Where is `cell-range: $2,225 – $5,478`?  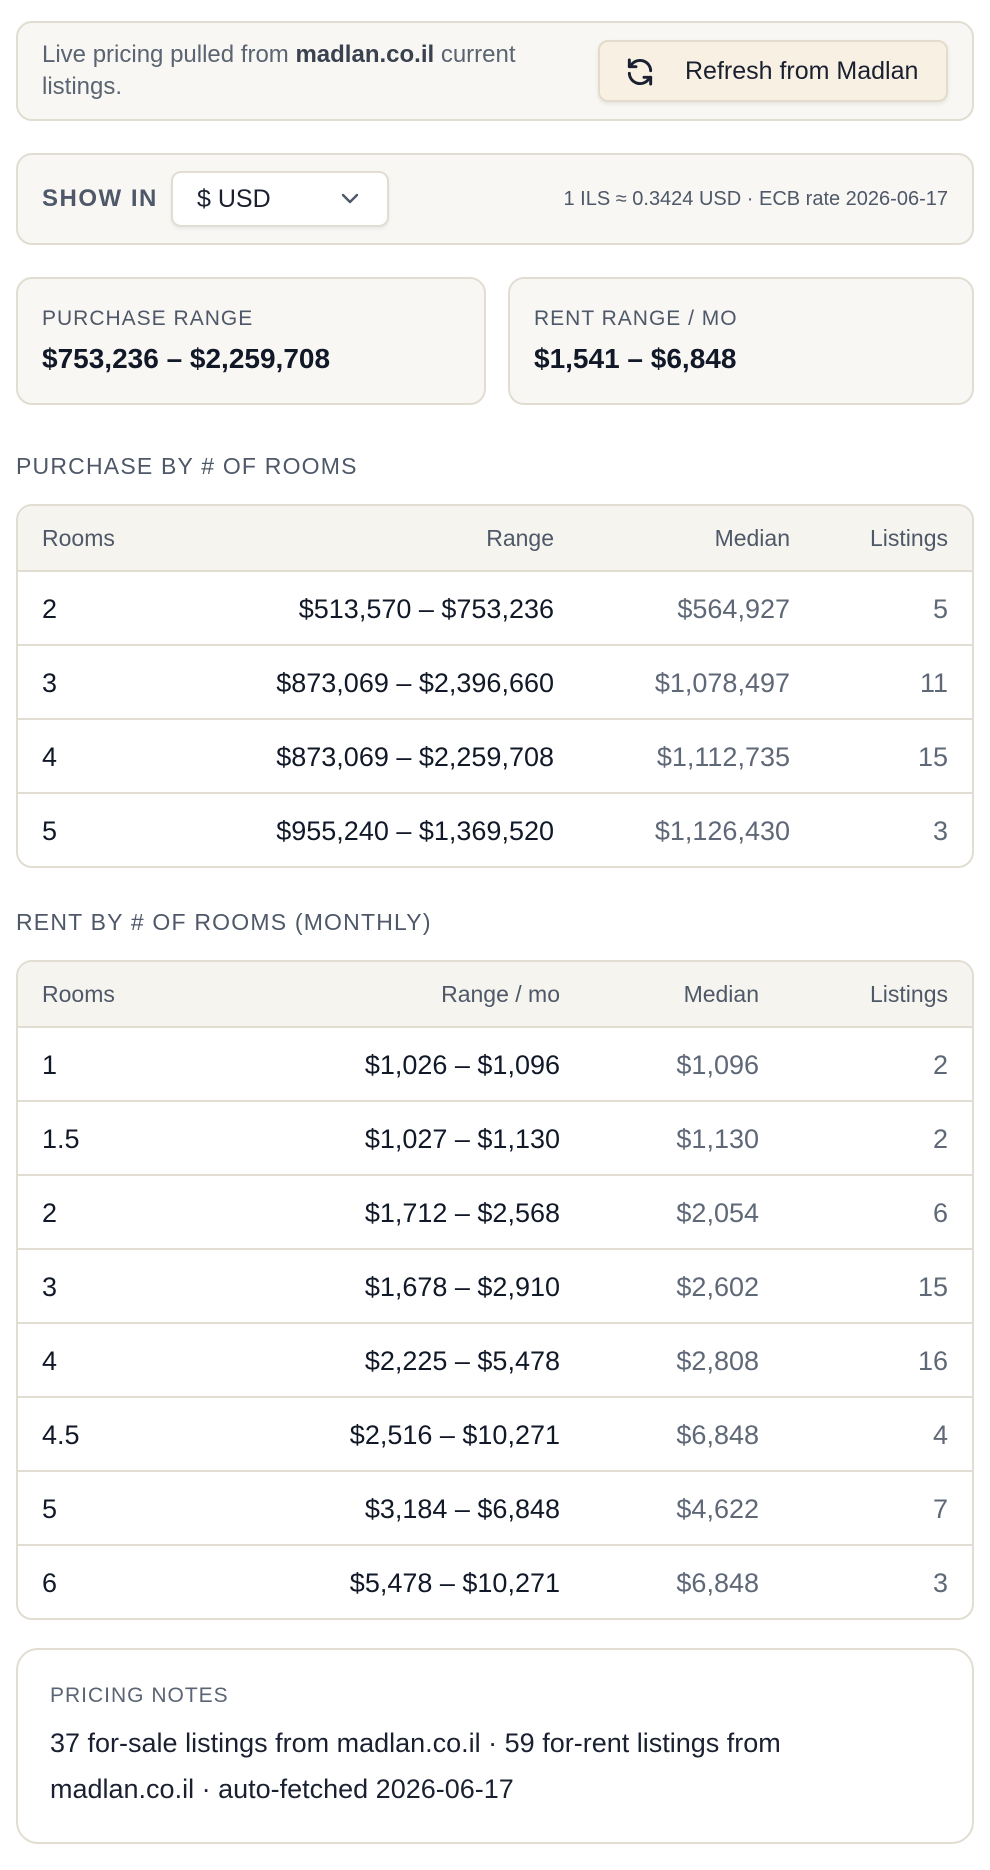
cell-range: $2,225 – $5,478 is located at coordinates (462, 1361).